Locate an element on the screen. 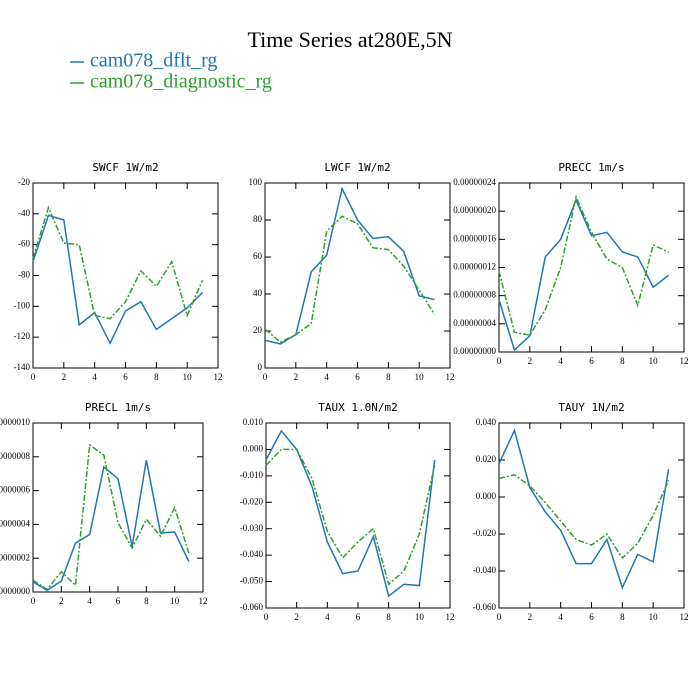  y-tick-label: 0.00000024 is located at coordinates (474, 182).